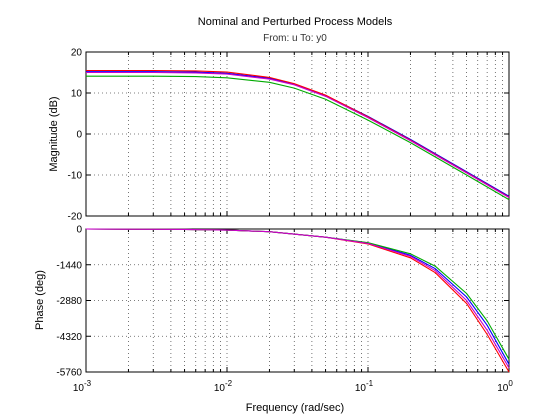 The width and height of the screenshot is (560, 420). I want to click on phase-y-tick-label: -1440, so click(69, 265).